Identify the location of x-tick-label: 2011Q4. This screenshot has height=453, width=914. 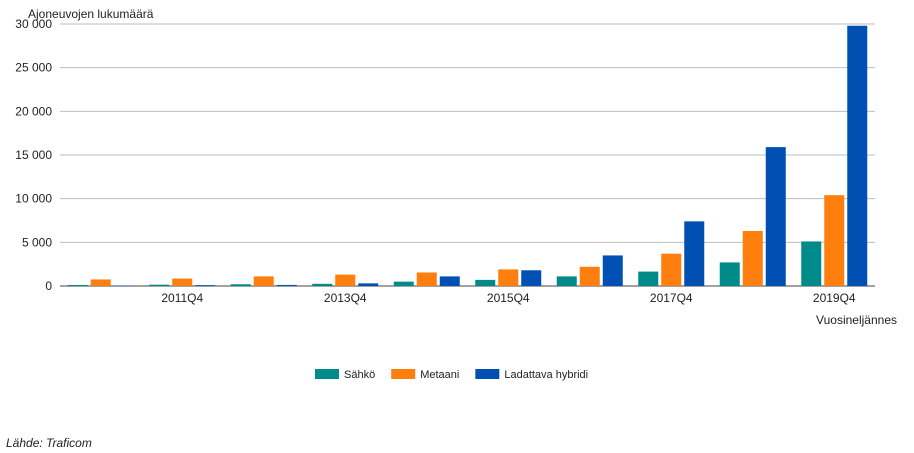
(182, 298).